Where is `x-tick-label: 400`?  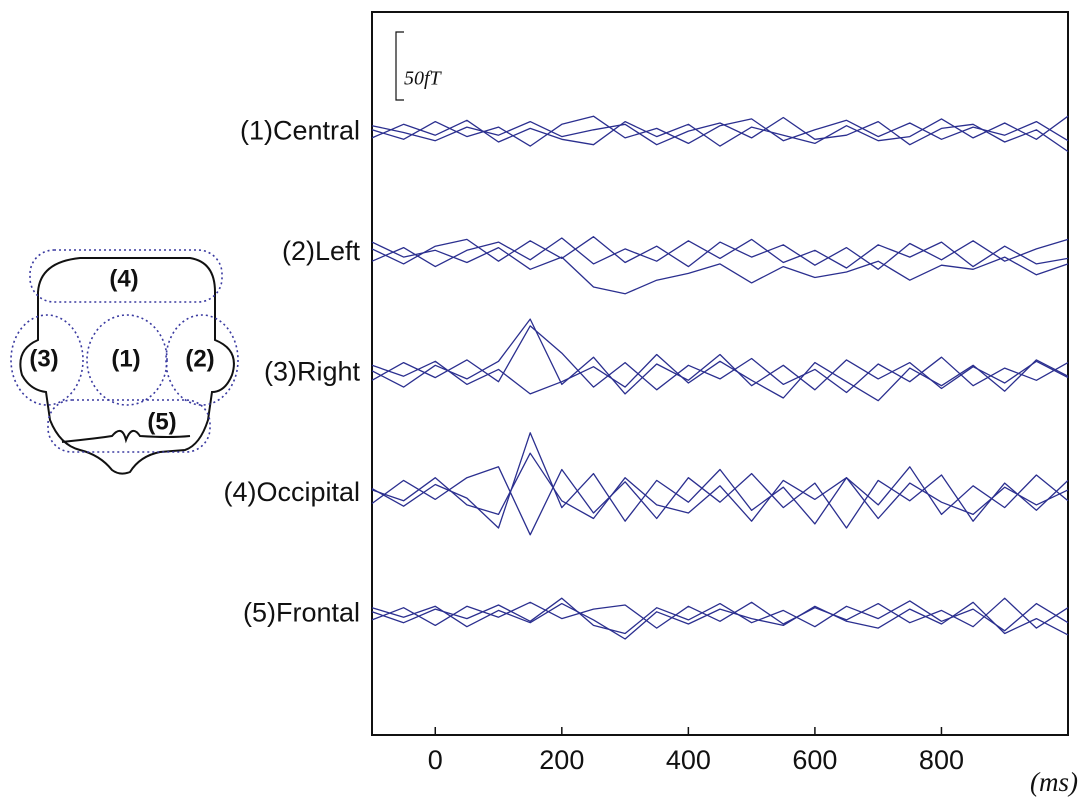
x-tick-label: 400 is located at coordinates (688, 760).